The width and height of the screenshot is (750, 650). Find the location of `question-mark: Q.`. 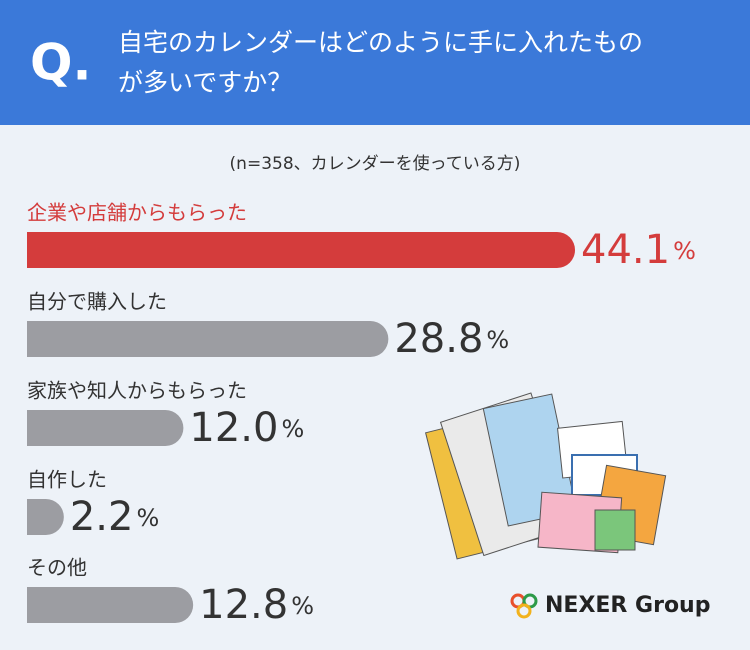

question-mark: Q. is located at coordinates (61, 63).